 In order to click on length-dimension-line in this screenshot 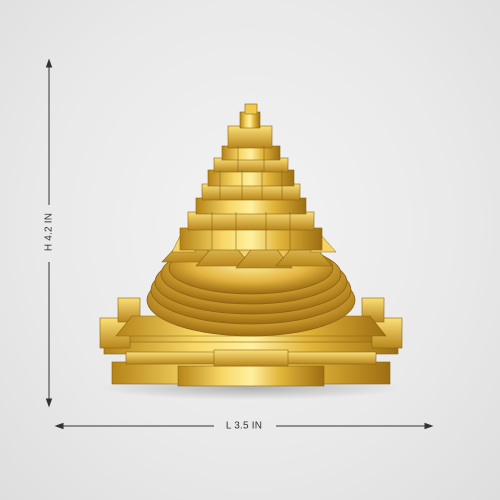, I will do `click(244, 426)`.